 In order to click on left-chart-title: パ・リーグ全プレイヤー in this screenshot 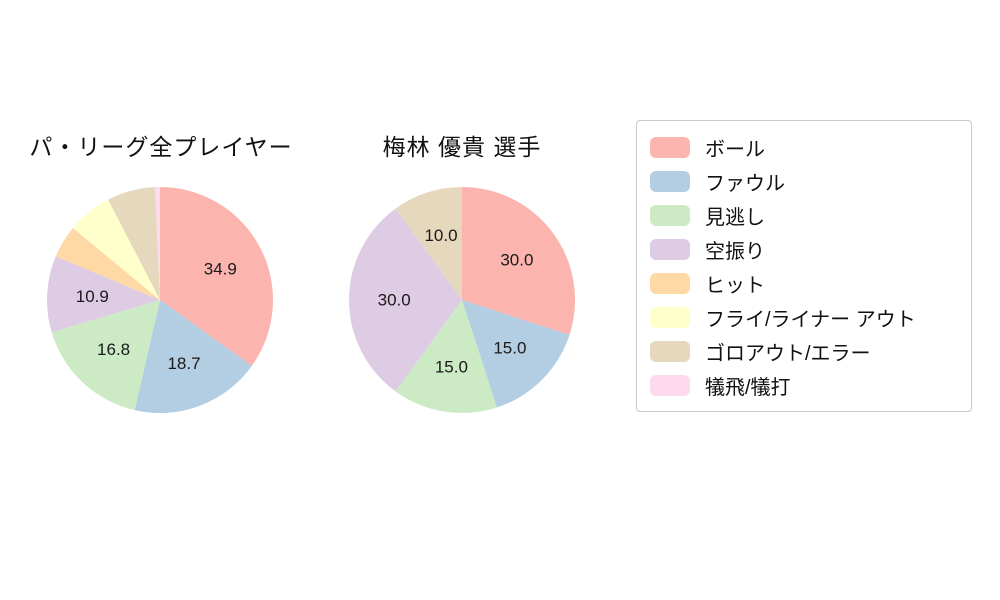, I will do `click(161, 147)`.